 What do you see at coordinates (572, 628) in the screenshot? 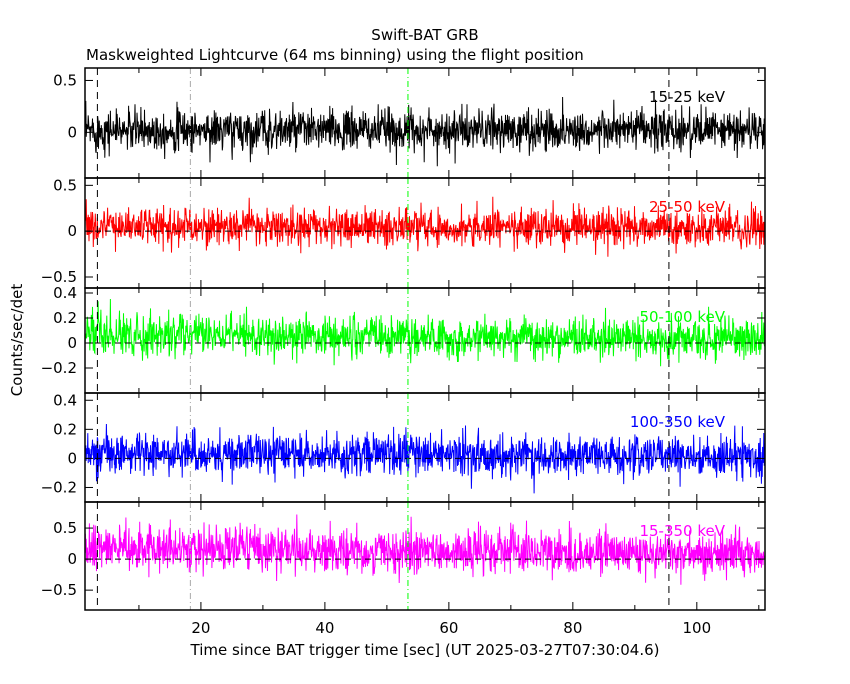
I see `x-tick-label: 80` at bounding box center [572, 628].